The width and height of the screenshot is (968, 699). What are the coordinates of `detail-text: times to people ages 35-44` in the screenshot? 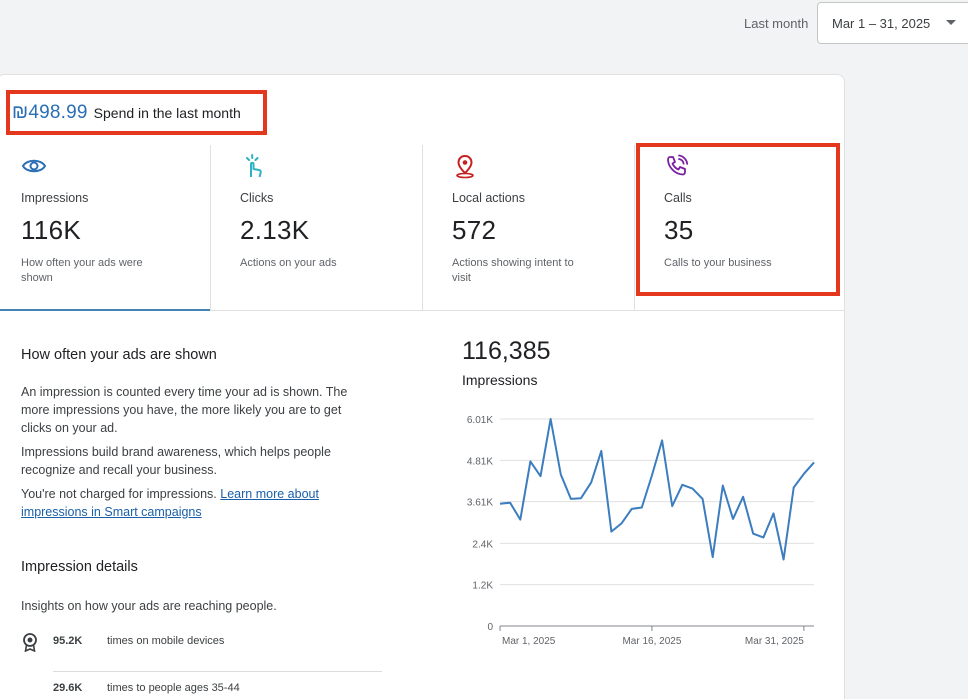 It's located at (173, 688).